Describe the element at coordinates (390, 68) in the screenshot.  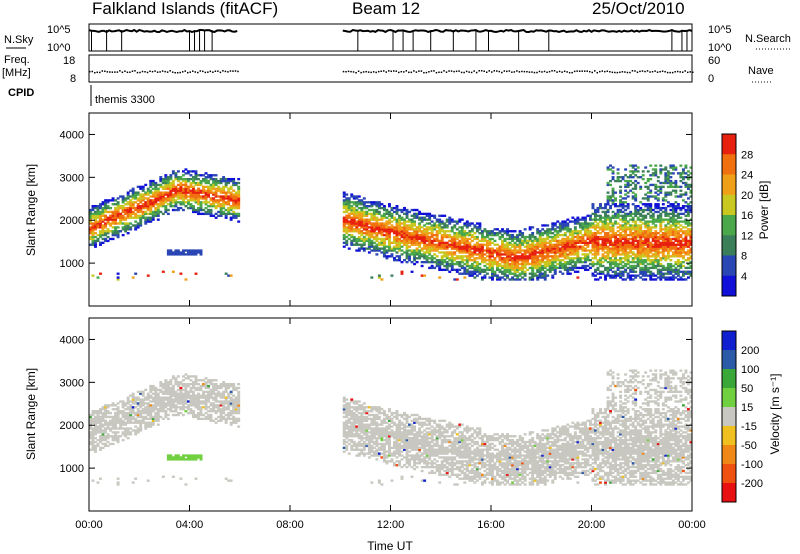
I see `freq-panel` at that location.